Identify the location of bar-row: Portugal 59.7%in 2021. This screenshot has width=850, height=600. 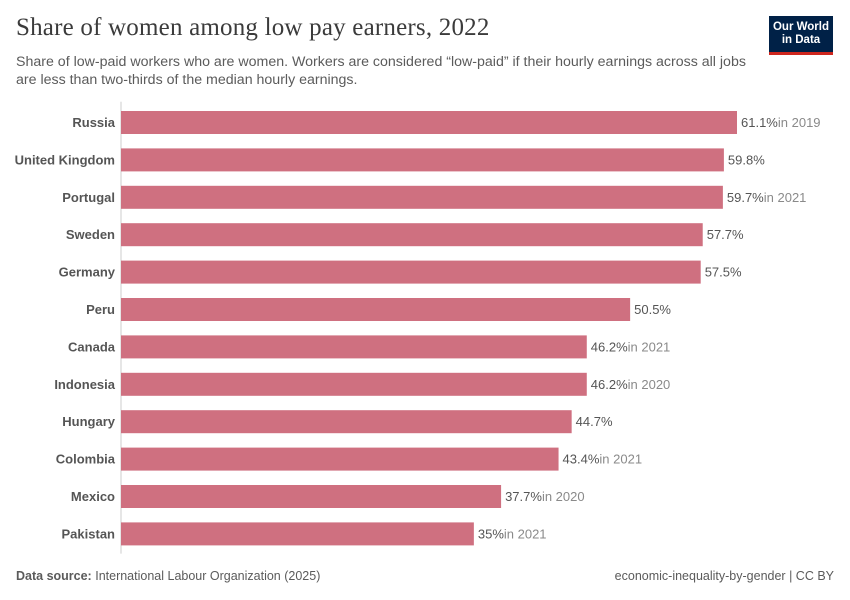
(434, 197).